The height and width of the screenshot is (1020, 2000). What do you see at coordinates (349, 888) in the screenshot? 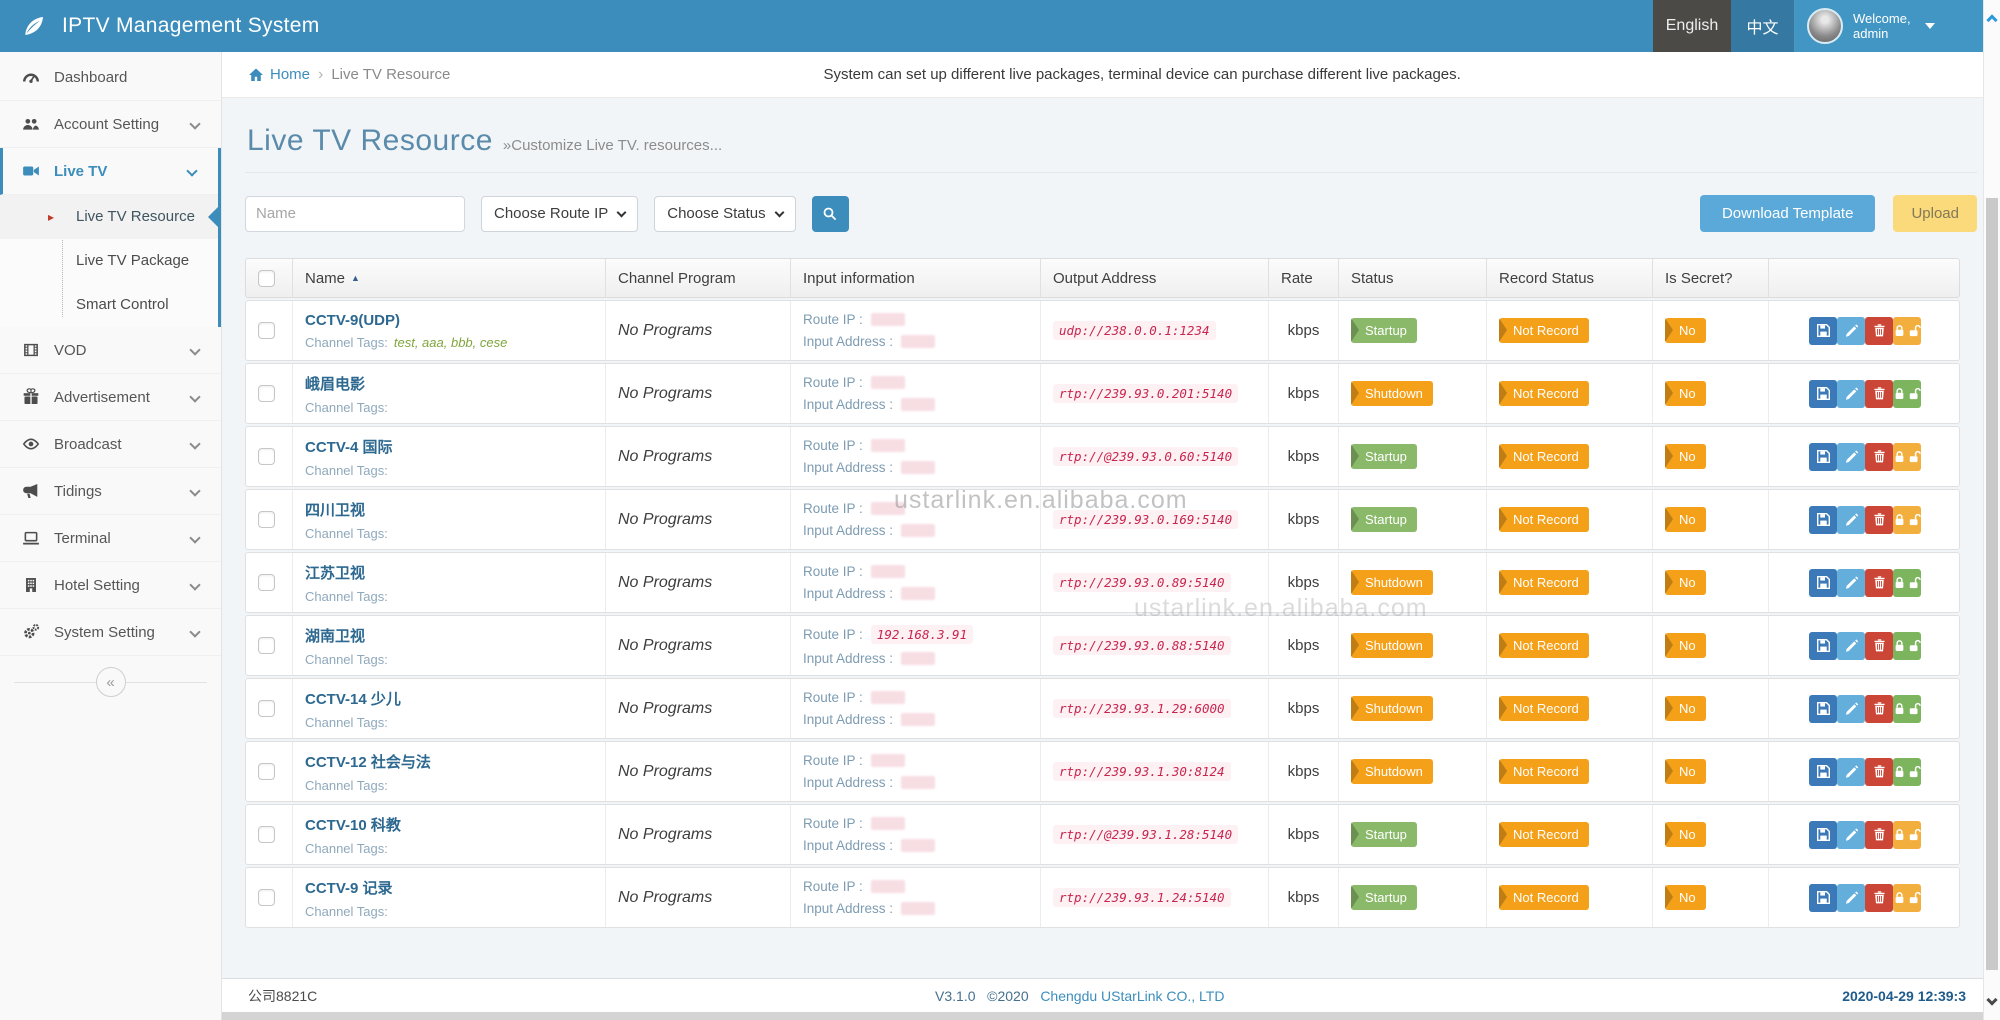
I see `channel-name-link: CCTV-9 记录` at bounding box center [349, 888].